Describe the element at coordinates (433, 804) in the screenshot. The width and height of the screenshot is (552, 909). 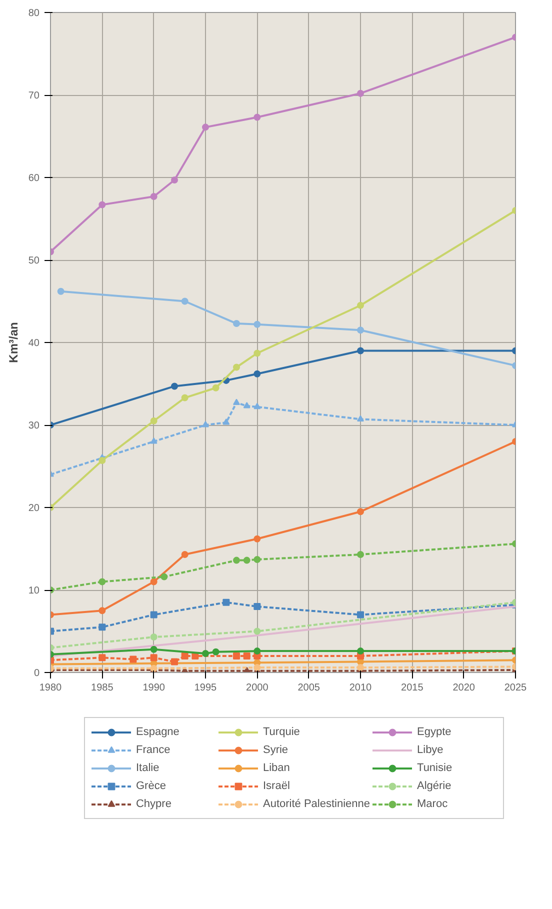
I see `legend-label: Maroc` at that location.